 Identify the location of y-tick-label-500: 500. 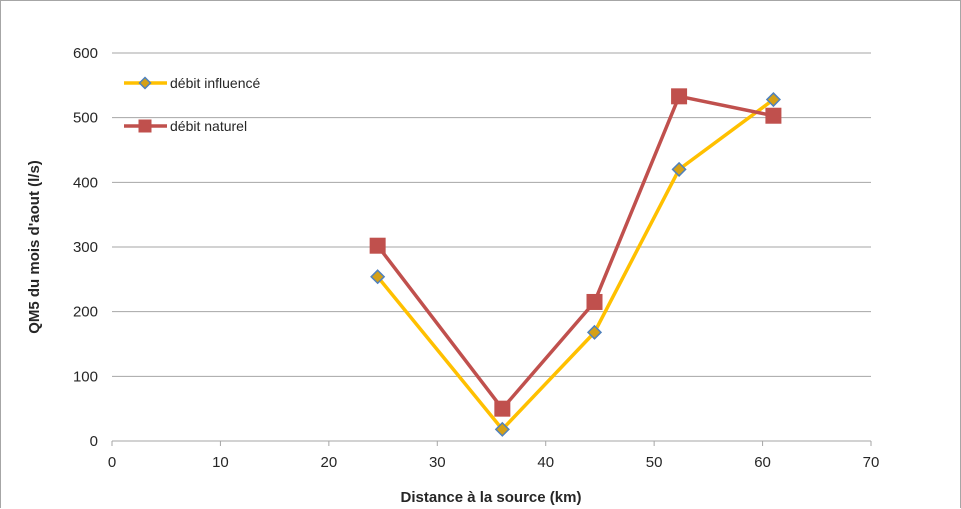
(85, 118).